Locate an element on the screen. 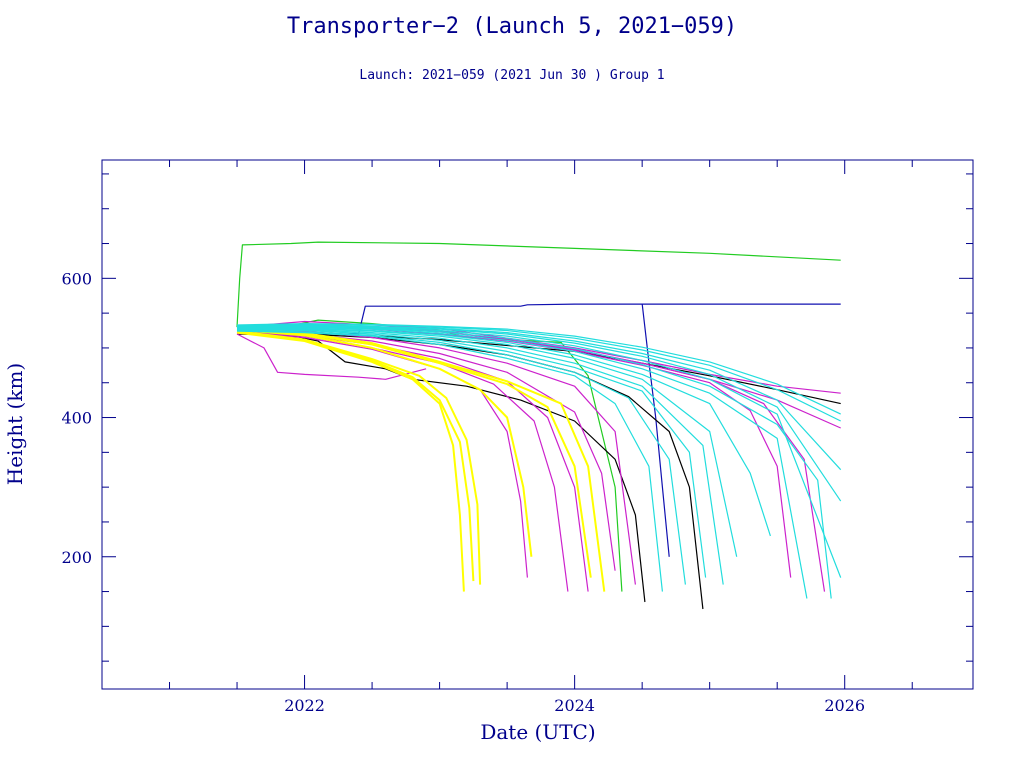 The width and height of the screenshot is (1024, 768). y-tick-label: 400 is located at coordinates (76, 418).